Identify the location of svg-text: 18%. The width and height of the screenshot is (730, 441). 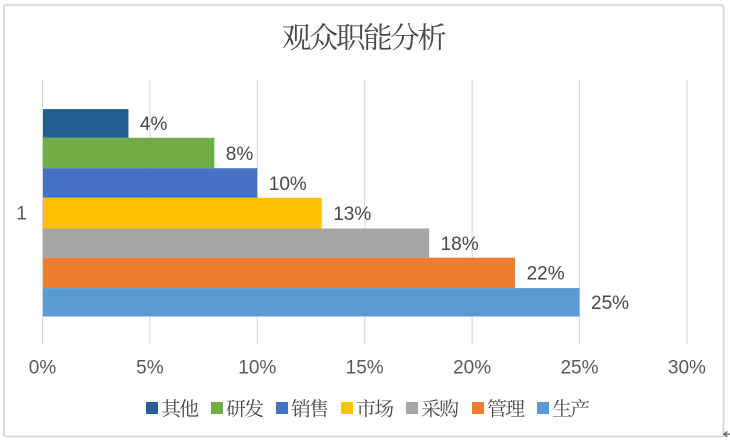
(460, 244).